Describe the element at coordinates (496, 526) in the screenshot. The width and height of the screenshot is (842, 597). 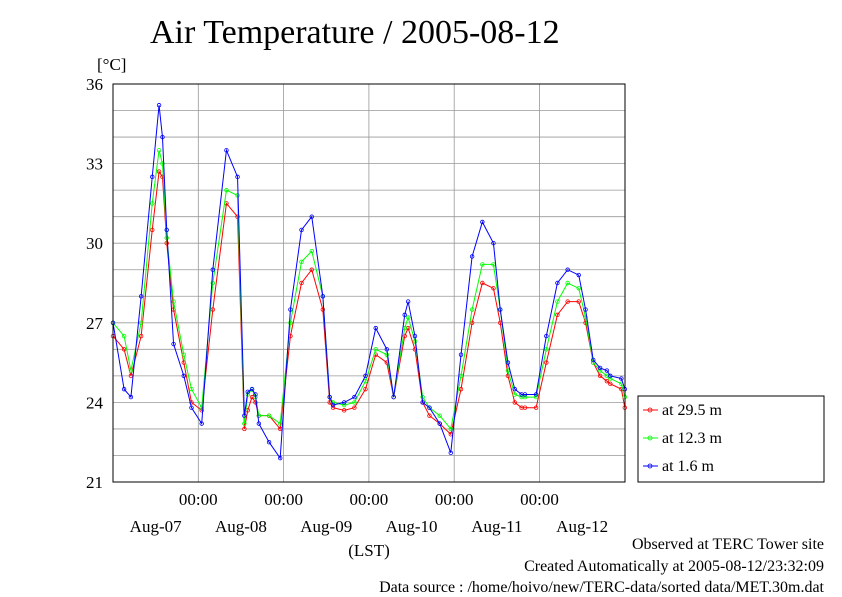
I see `x-tick-date: Aug-11` at that location.